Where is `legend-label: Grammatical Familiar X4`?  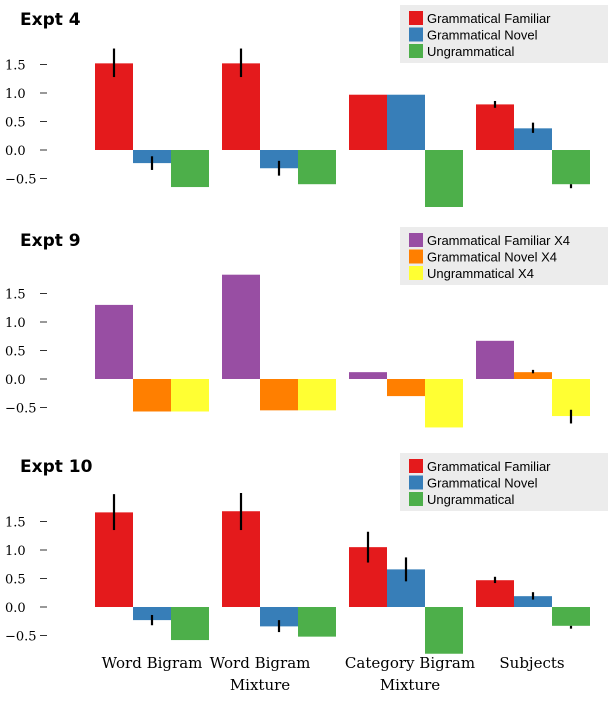 legend-label: Grammatical Familiar X4 is located at coordinates (498, 240).